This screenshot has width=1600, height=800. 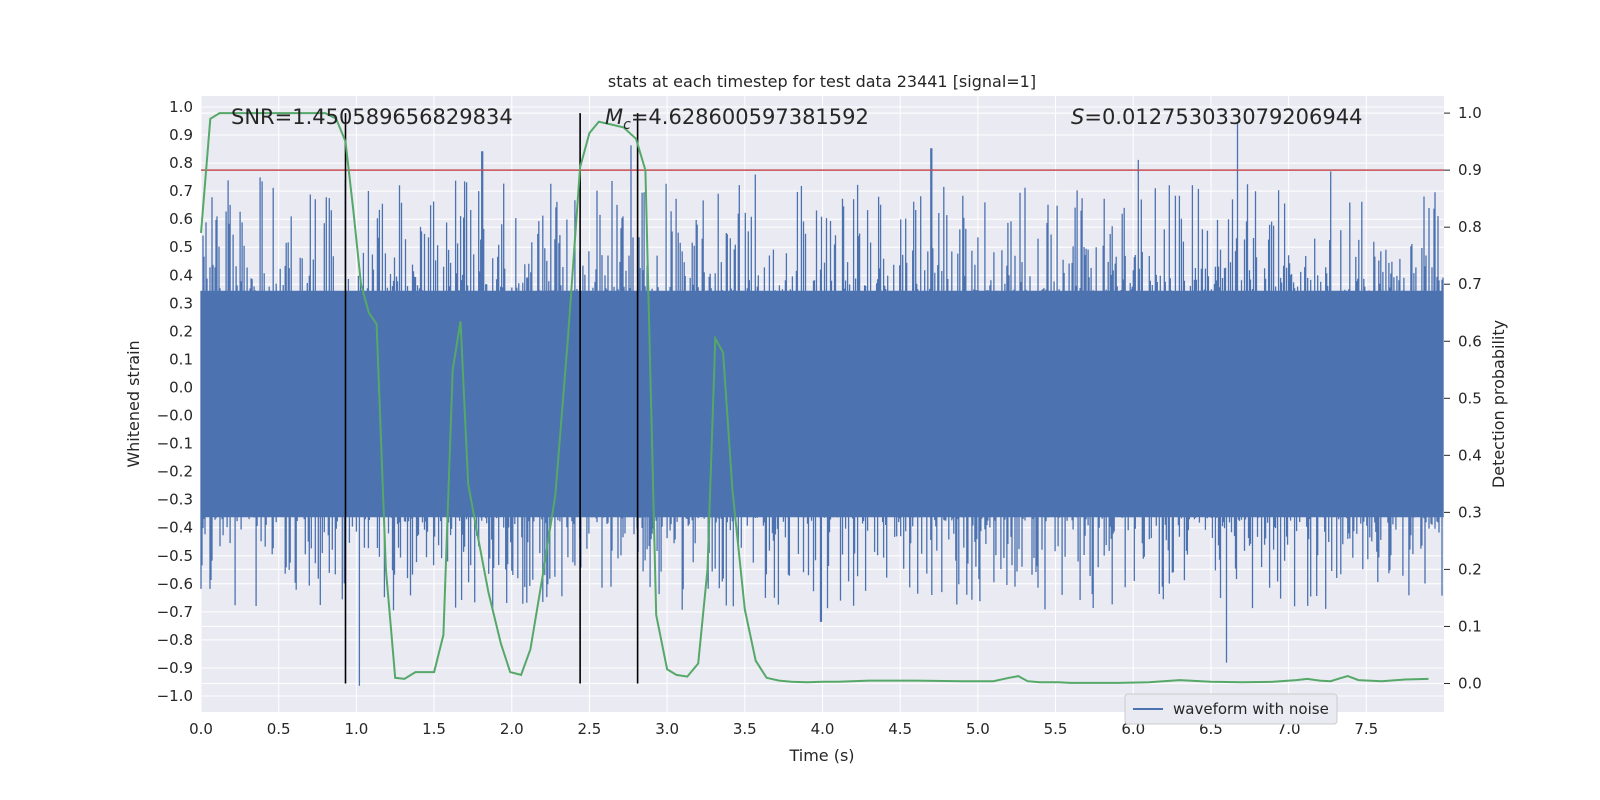 What do you see at coordinates (175, 444) in the screenshot?
I see `y-left-tick-label: −0.1` at bounding box center [175, 444].